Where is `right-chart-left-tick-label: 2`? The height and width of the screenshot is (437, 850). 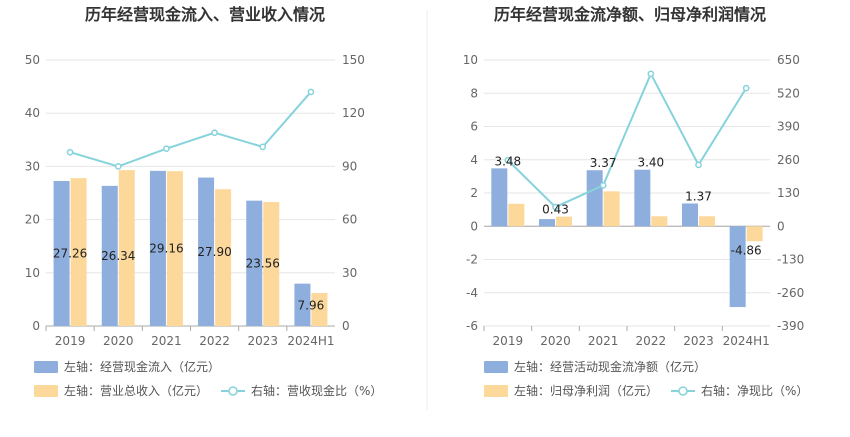 right-chart-left-tick-label: 2 is located at coordinates (474, 193).